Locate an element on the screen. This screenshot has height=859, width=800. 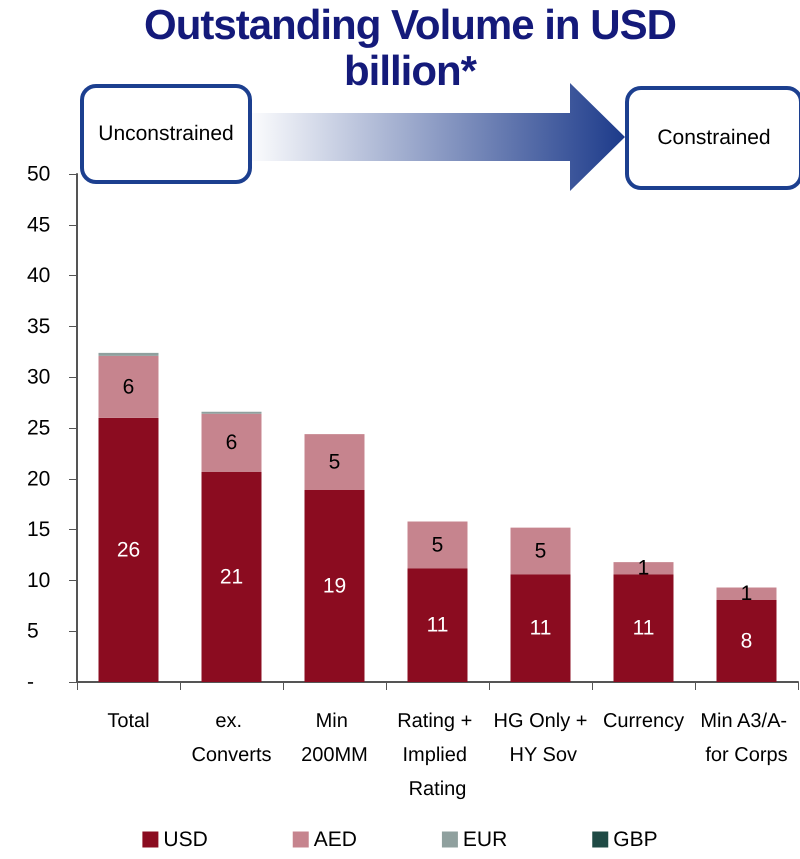
y-tick-label: 50 is located at coordinates (38, 174).